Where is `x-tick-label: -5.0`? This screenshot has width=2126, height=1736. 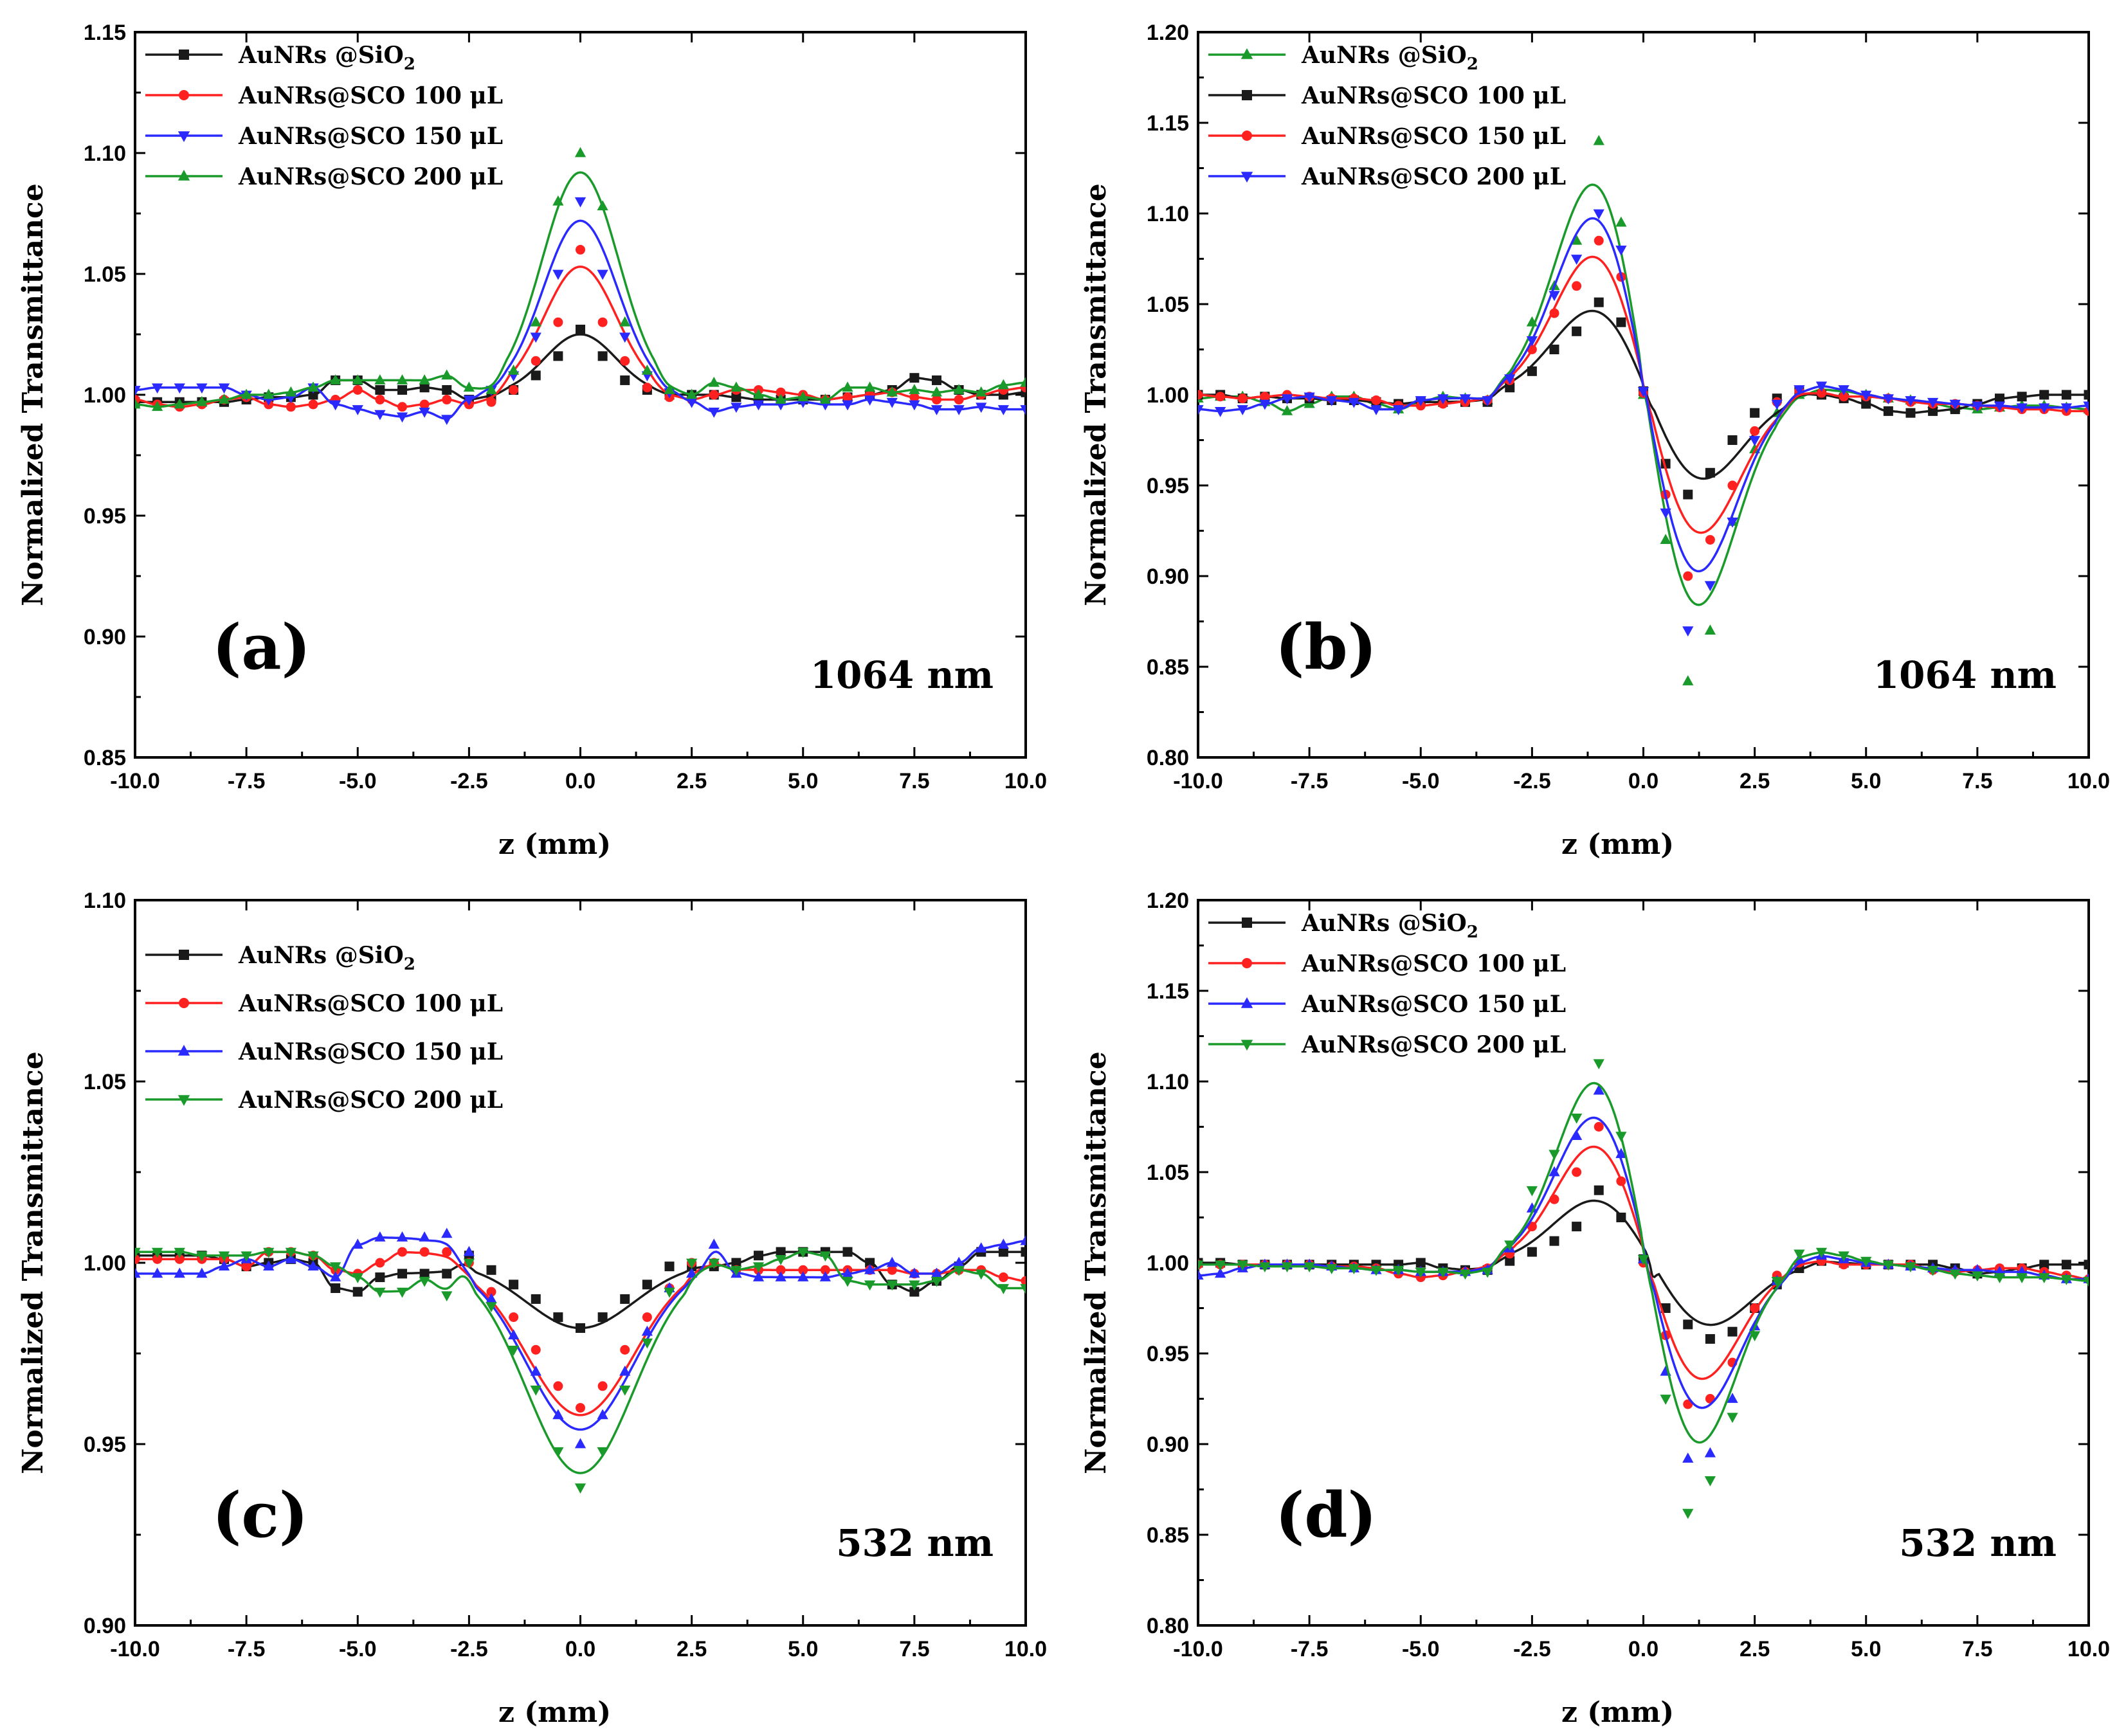 x-tick-label: -5.0 is located at coordinates (358, 781).